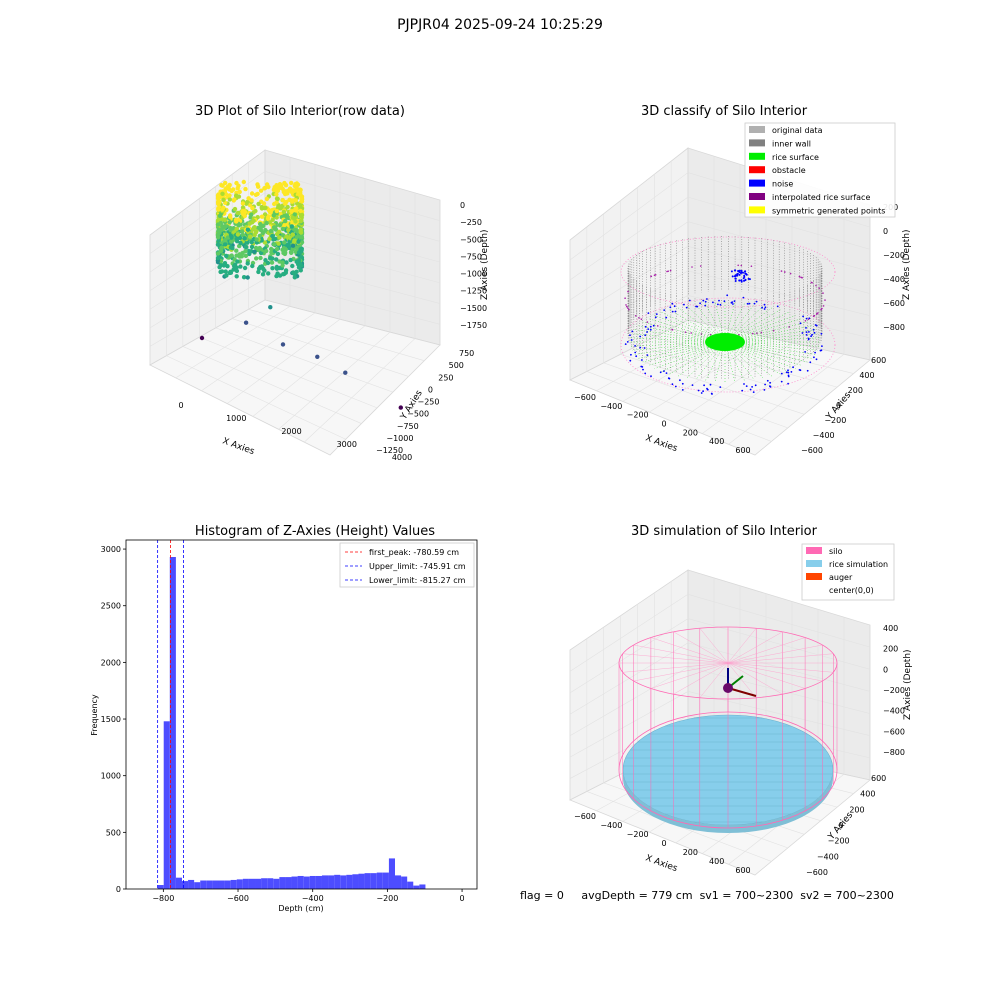 The image size is (1000, 1000). Describe the element at coordinates (746, 895) in the screenshot. I see `status-sv1: sv1 = 700~2300` at that location.